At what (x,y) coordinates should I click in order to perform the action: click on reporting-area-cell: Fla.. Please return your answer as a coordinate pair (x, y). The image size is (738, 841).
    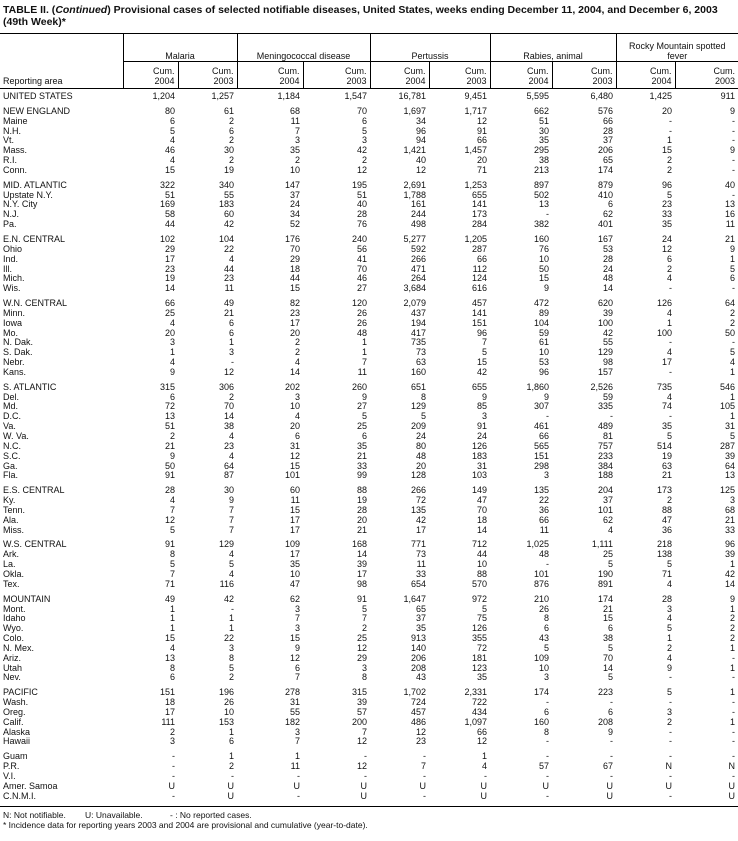
    Looking at the image, I should click on (11, 475).